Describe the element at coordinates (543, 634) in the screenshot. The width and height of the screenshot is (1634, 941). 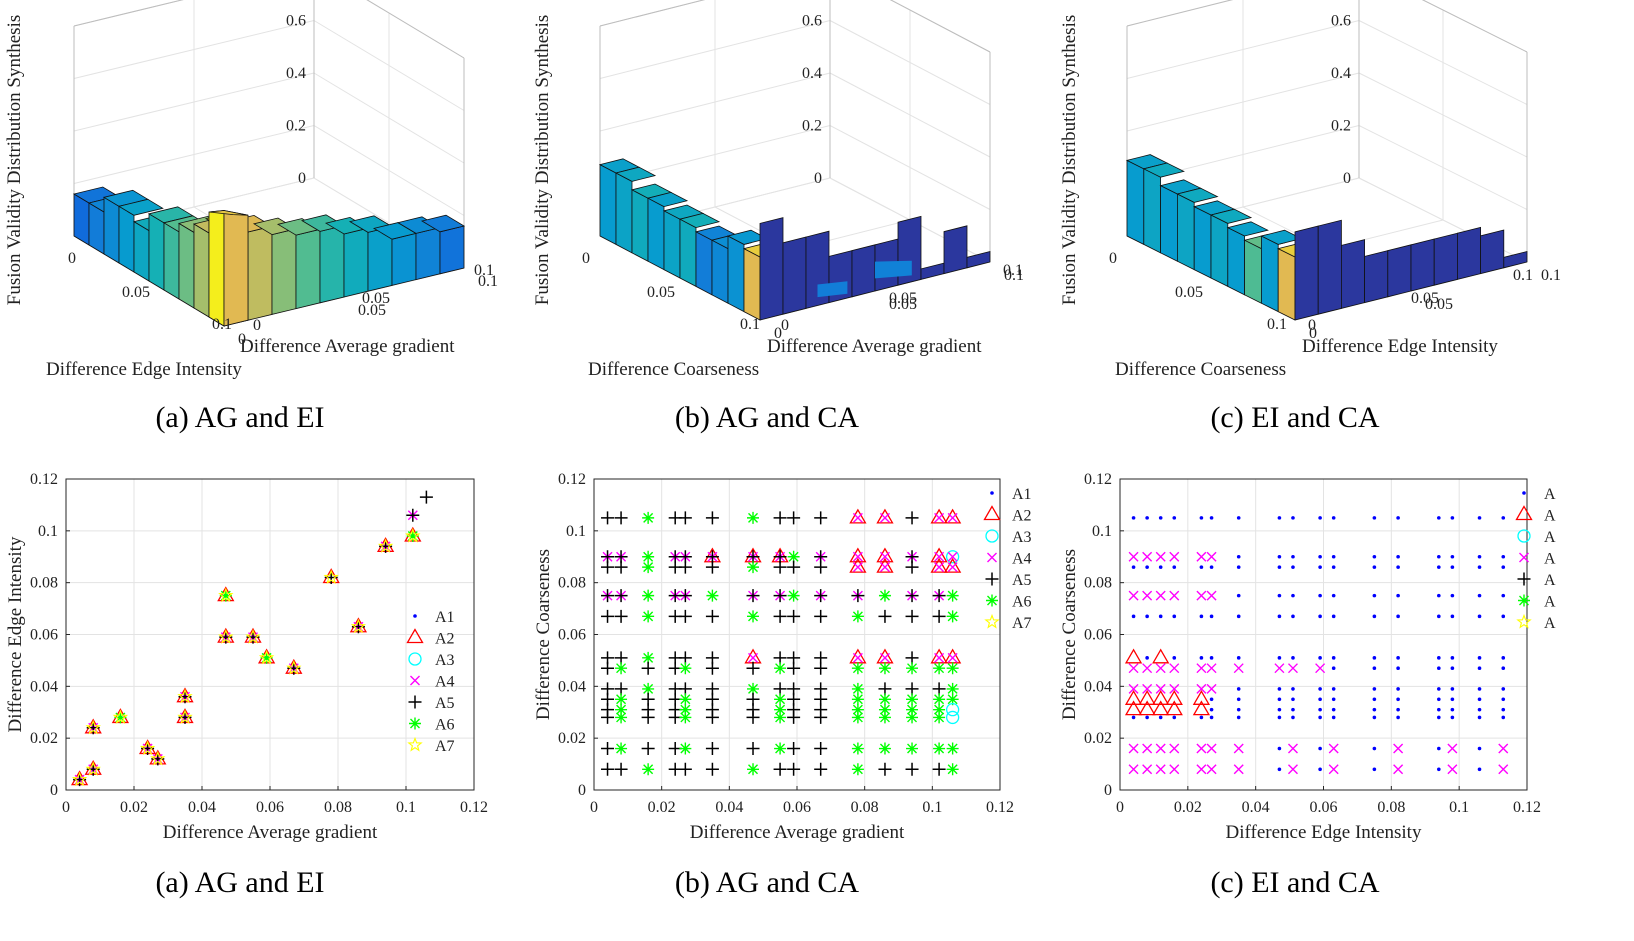
I see `y-axis-label: Difference Coarseness` at that location.